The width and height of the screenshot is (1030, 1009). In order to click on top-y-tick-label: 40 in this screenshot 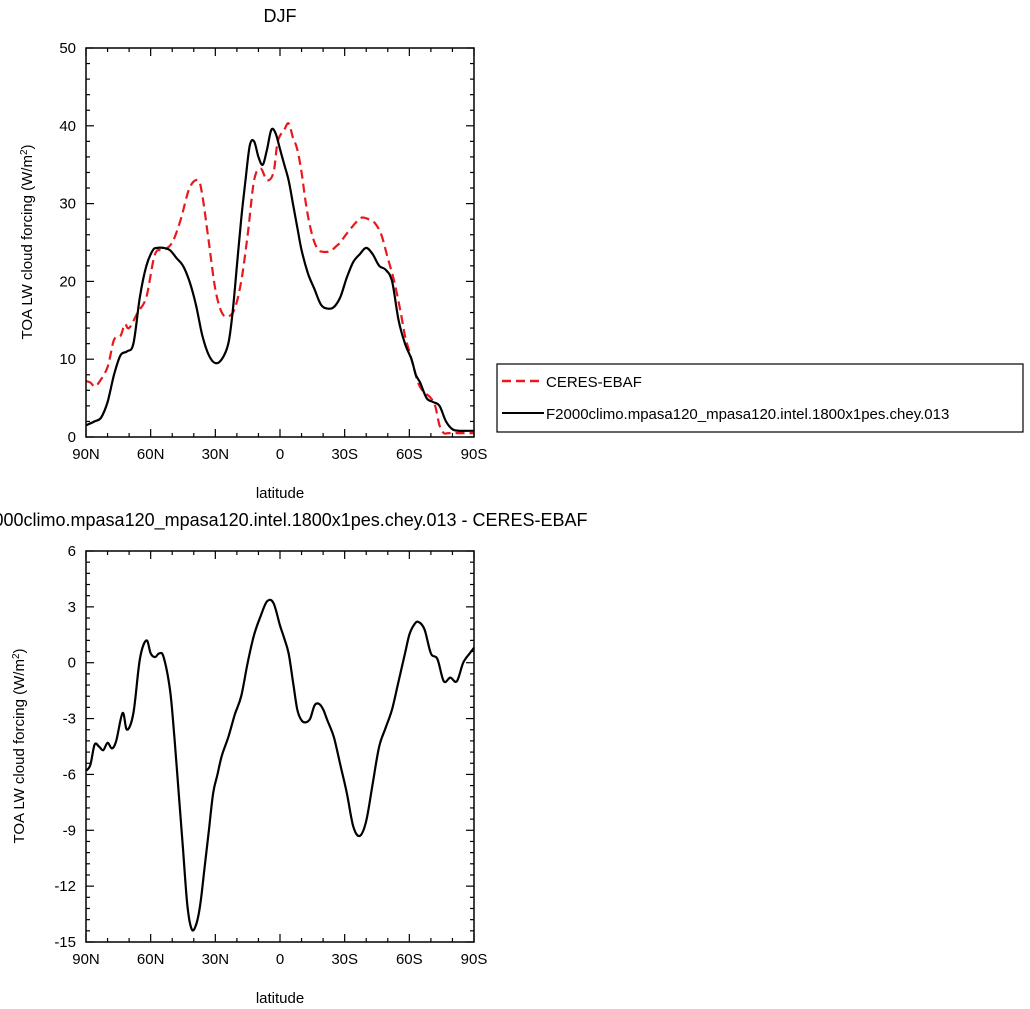, I will do `click(67, 126)`.